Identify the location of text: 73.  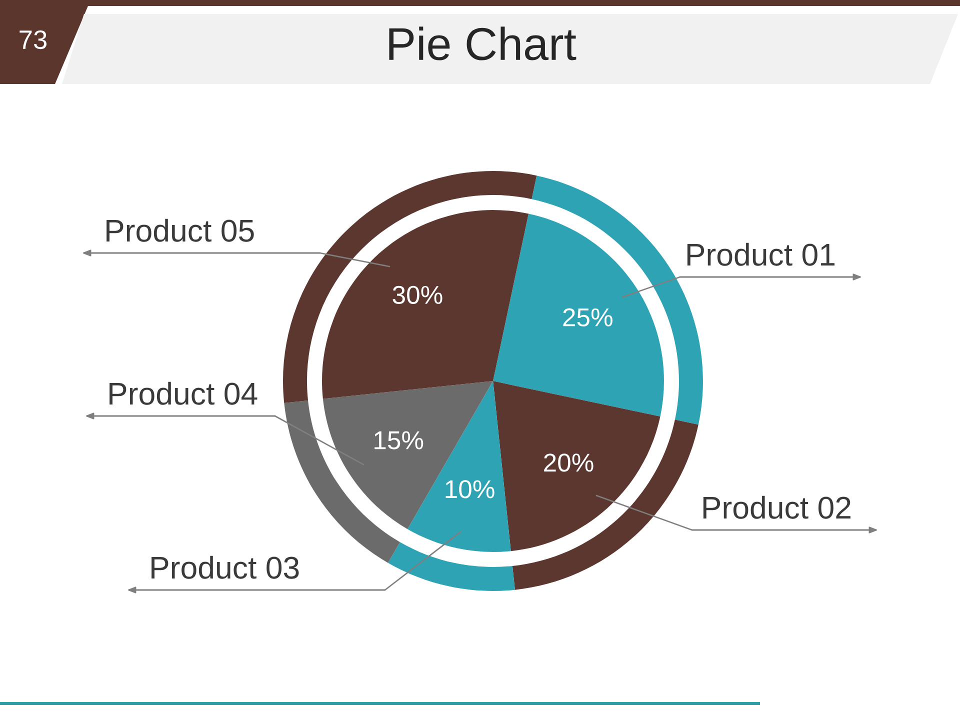
(33, 40).